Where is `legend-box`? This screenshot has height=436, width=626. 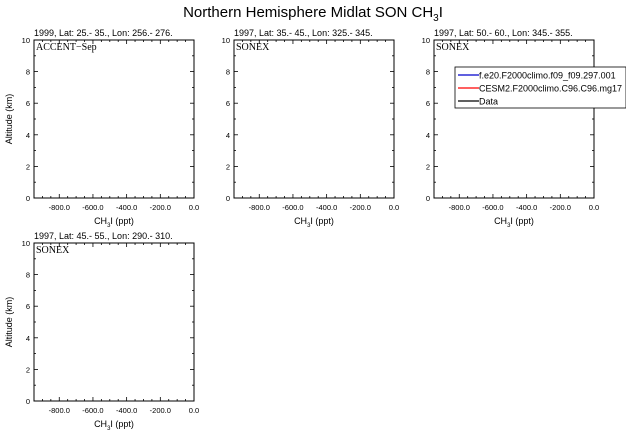
legend-box is located at coordinates (540, 87).